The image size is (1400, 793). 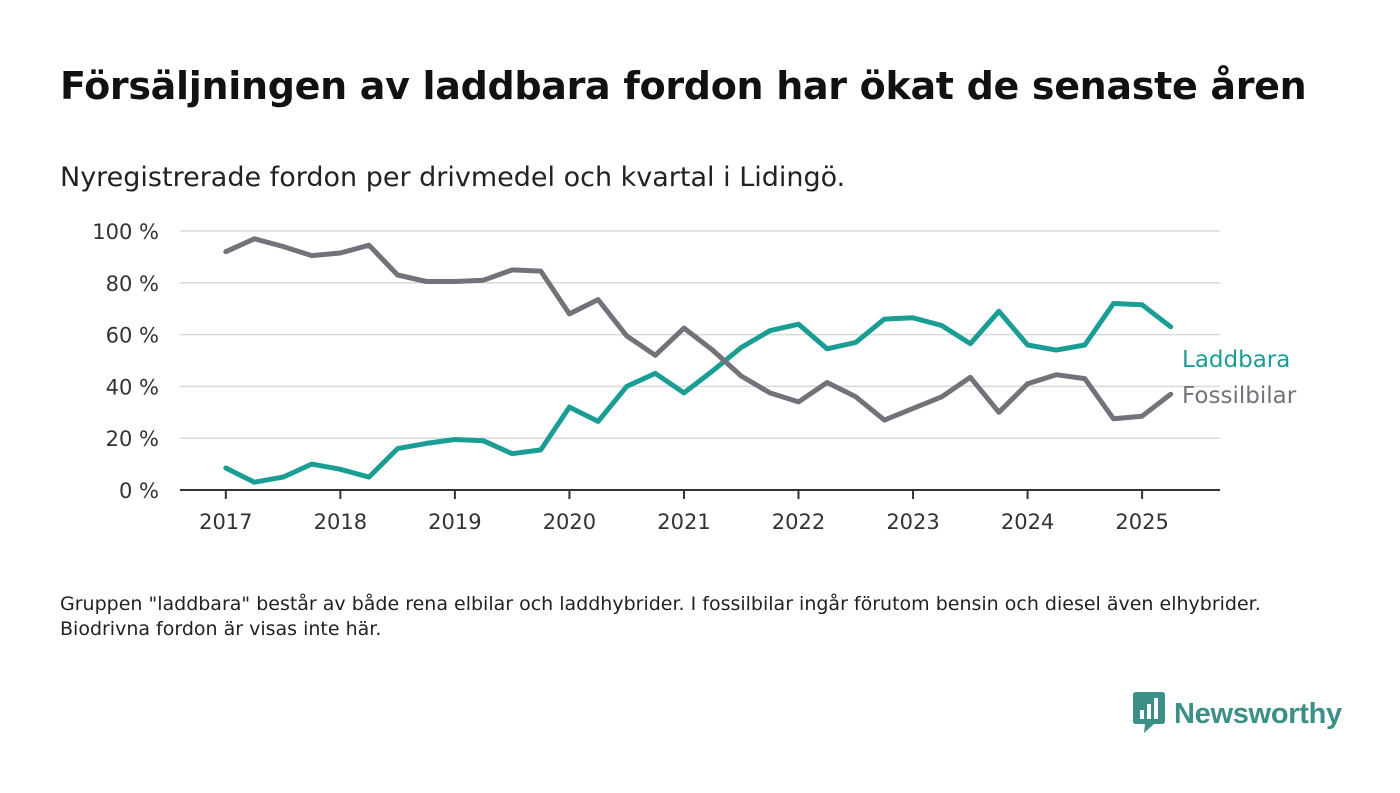 I want to click on x-axis-ticks: 2017 2018 2019 2020 2021 2022 2023 2024 2025, so click(x=684, y=512).